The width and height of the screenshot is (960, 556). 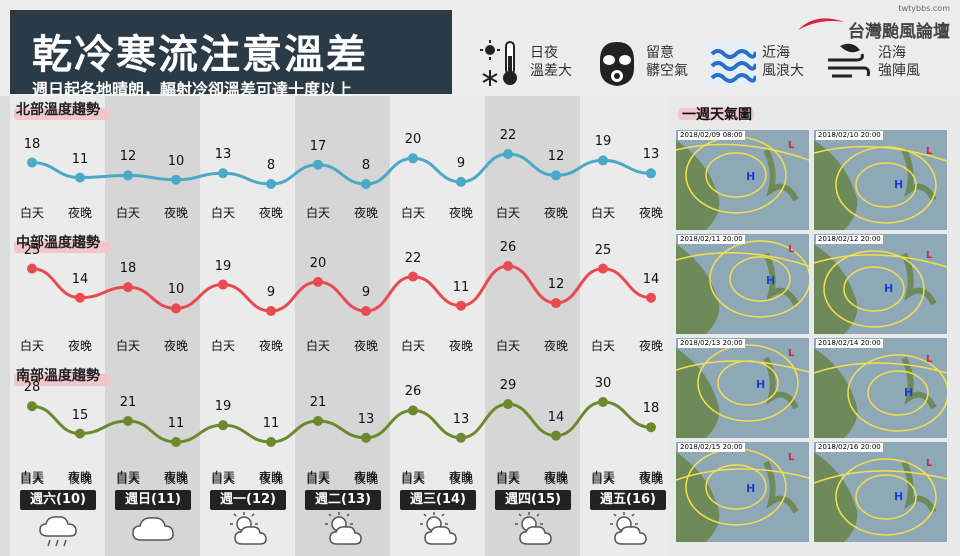 What do you see at coordinates (821, 24) in the screenshot?
I see `brand-swoosh-icon` at bounding box center [821, 24].